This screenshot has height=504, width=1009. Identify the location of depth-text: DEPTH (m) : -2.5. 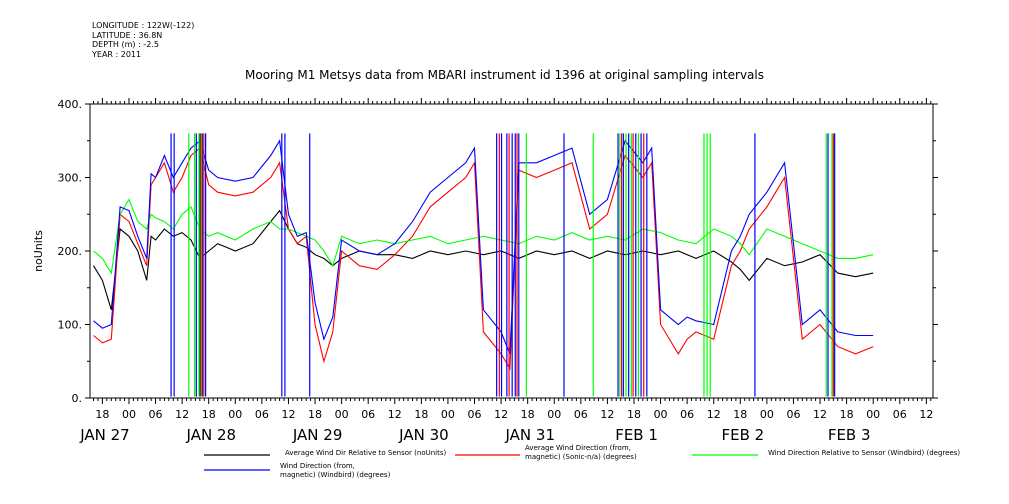
(125, 44).